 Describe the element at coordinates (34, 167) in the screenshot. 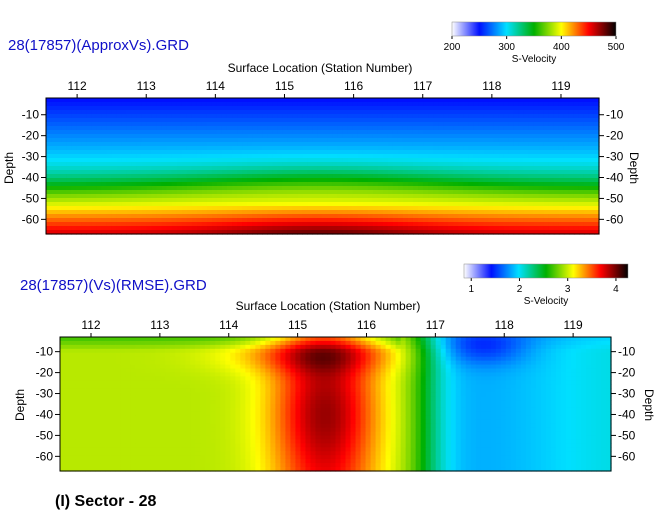

I see `panel1-y-ticks-left: -10-20-30-40-50-60` at that location.